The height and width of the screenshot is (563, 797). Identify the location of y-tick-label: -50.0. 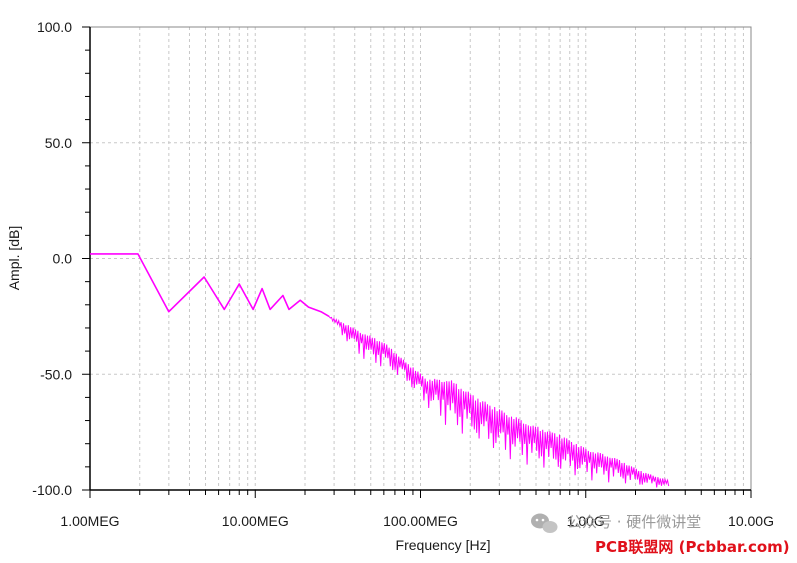
(56, 374).